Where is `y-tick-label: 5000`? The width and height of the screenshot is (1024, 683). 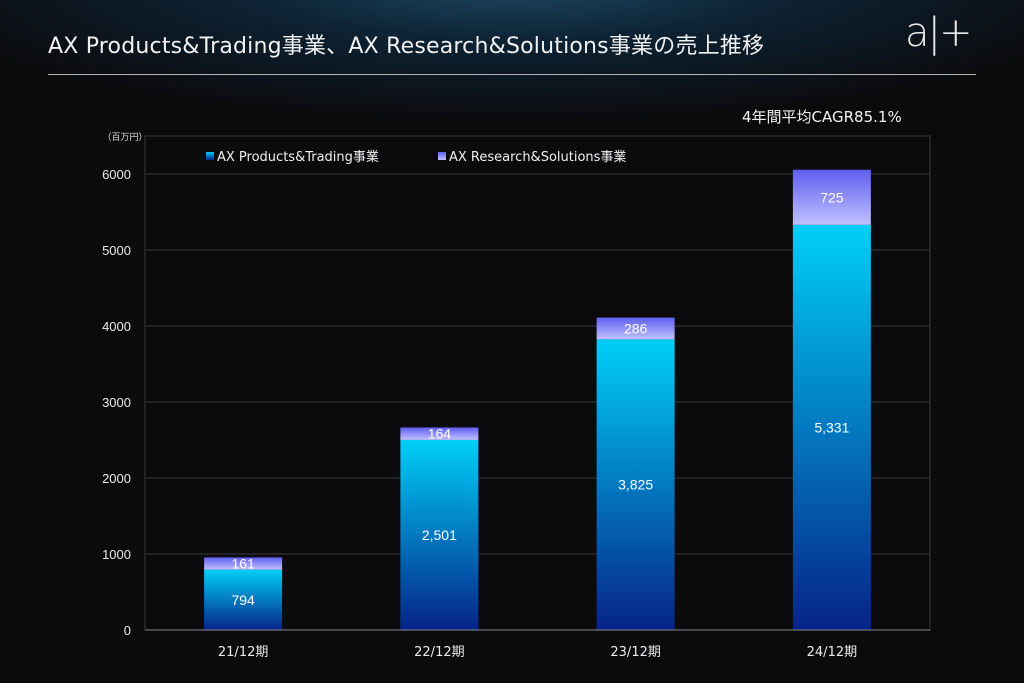
y-tick-label: 5000 is located at coordinates (116, 250).